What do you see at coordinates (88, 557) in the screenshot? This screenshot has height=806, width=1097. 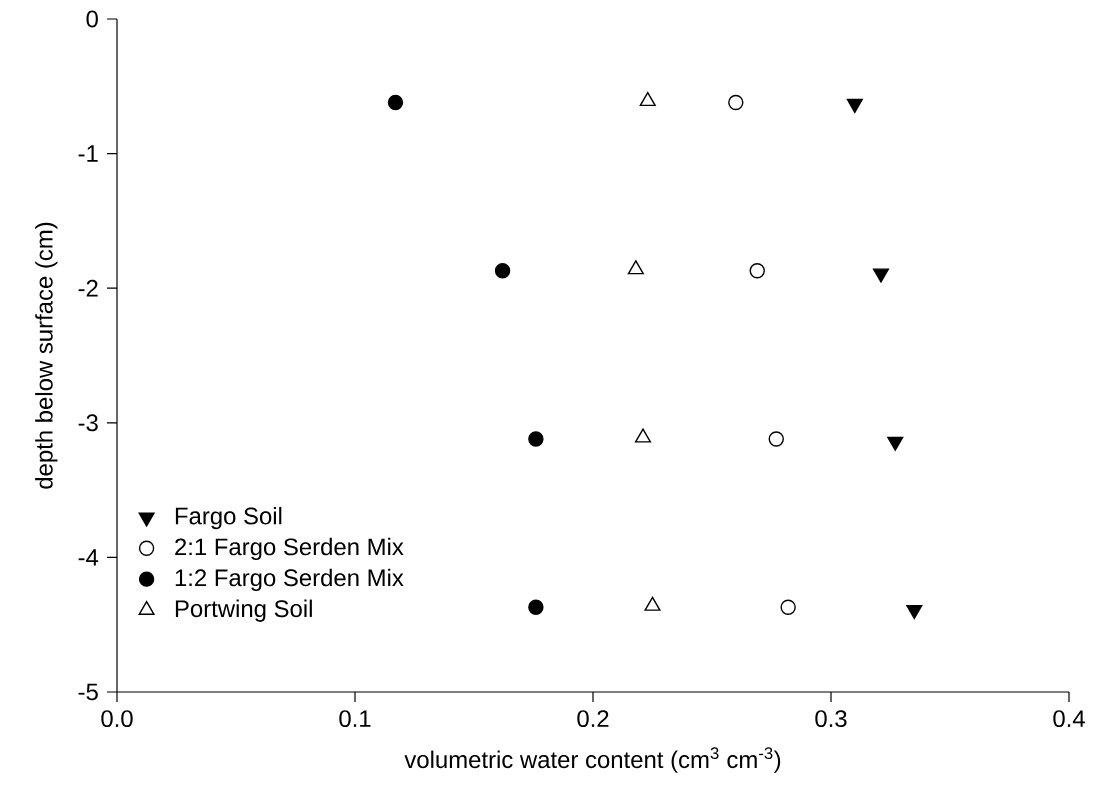 I see `y-tick-label: -4` at bounding box center [88, 557].